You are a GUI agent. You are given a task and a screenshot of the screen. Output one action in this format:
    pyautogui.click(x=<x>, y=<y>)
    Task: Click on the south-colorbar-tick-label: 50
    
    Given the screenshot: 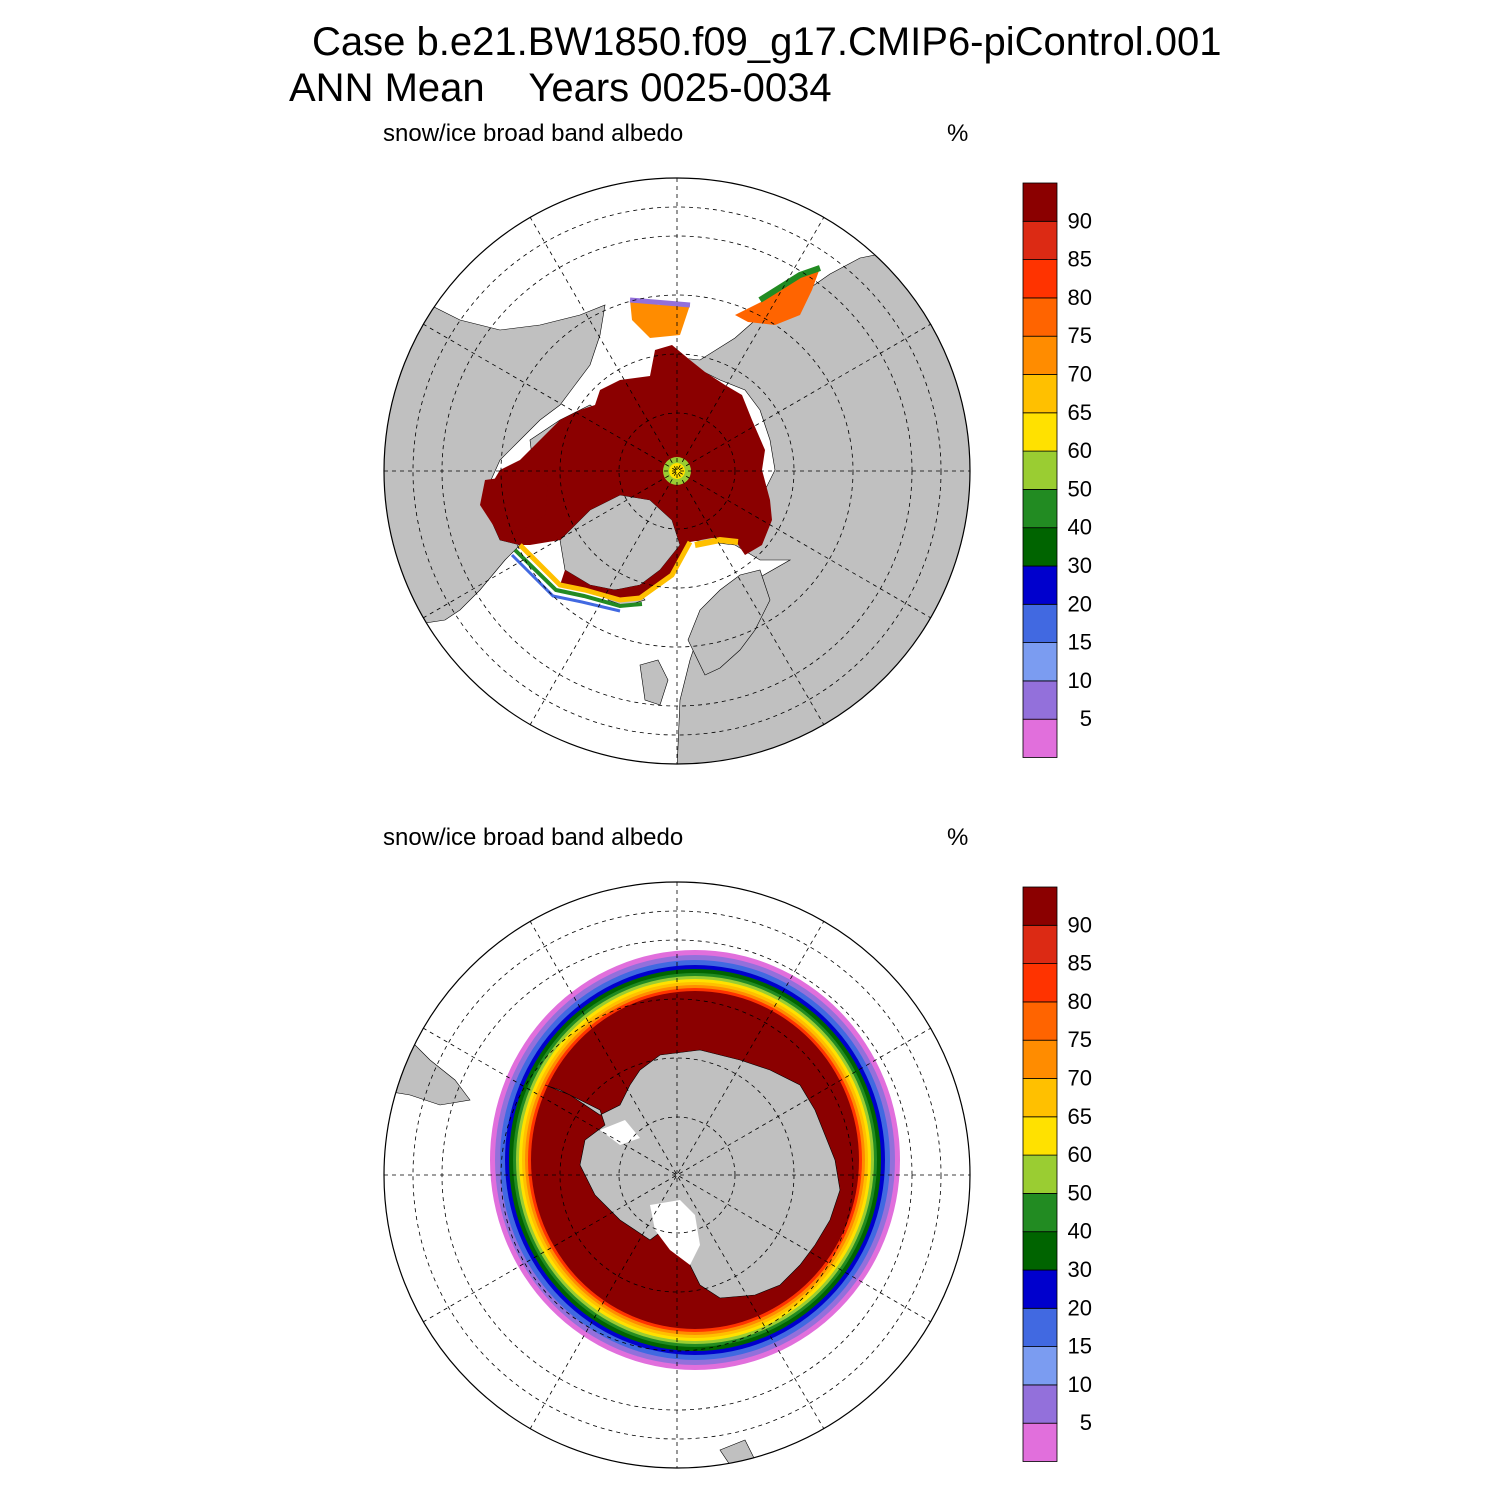 What is the action you would take?
    pyautogui.click(x=1080, y=1192)
    